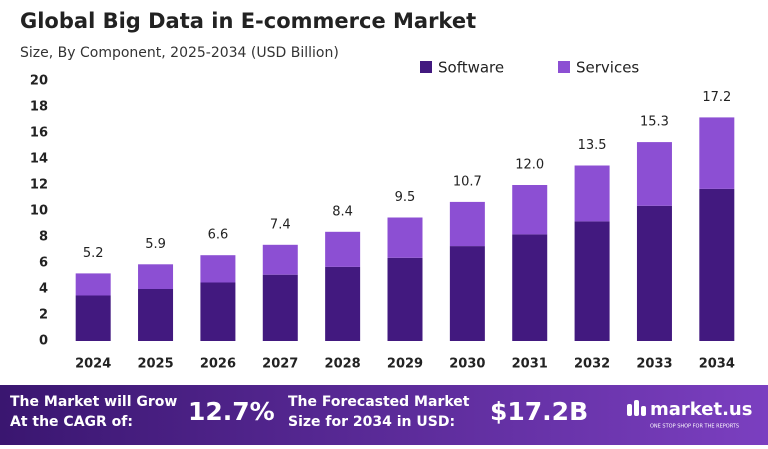 The width and height of the screenshot is (768, 449). I want to click on total-label: 7.4, so click(280, 224).